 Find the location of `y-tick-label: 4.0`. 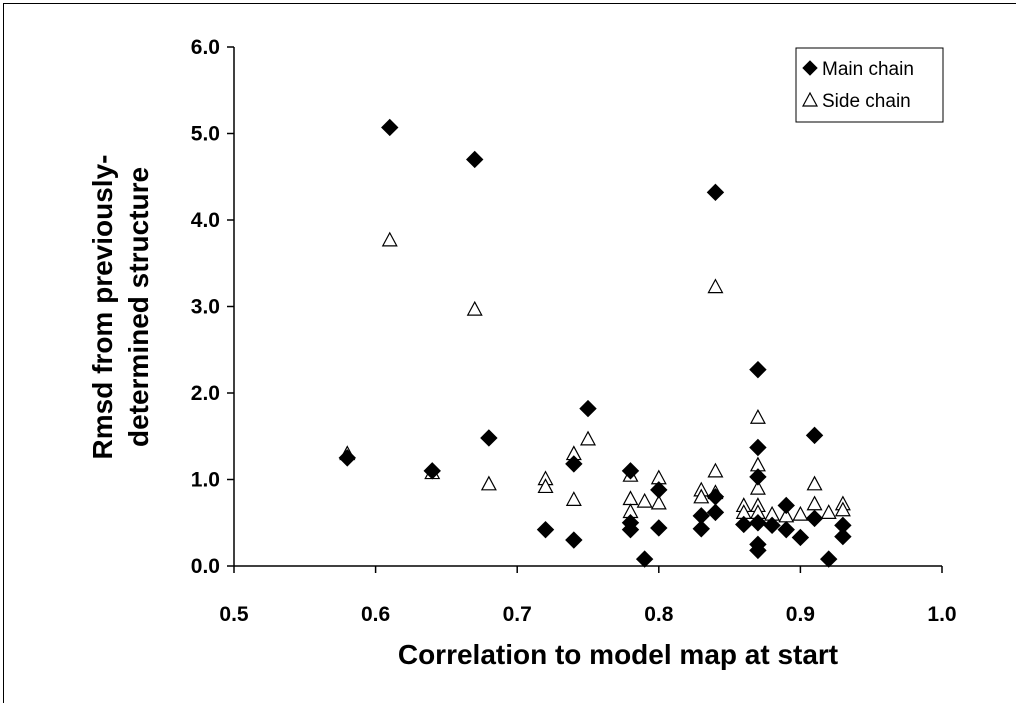

y-tick-label: 4.0 is located at coordinates (205, 220).